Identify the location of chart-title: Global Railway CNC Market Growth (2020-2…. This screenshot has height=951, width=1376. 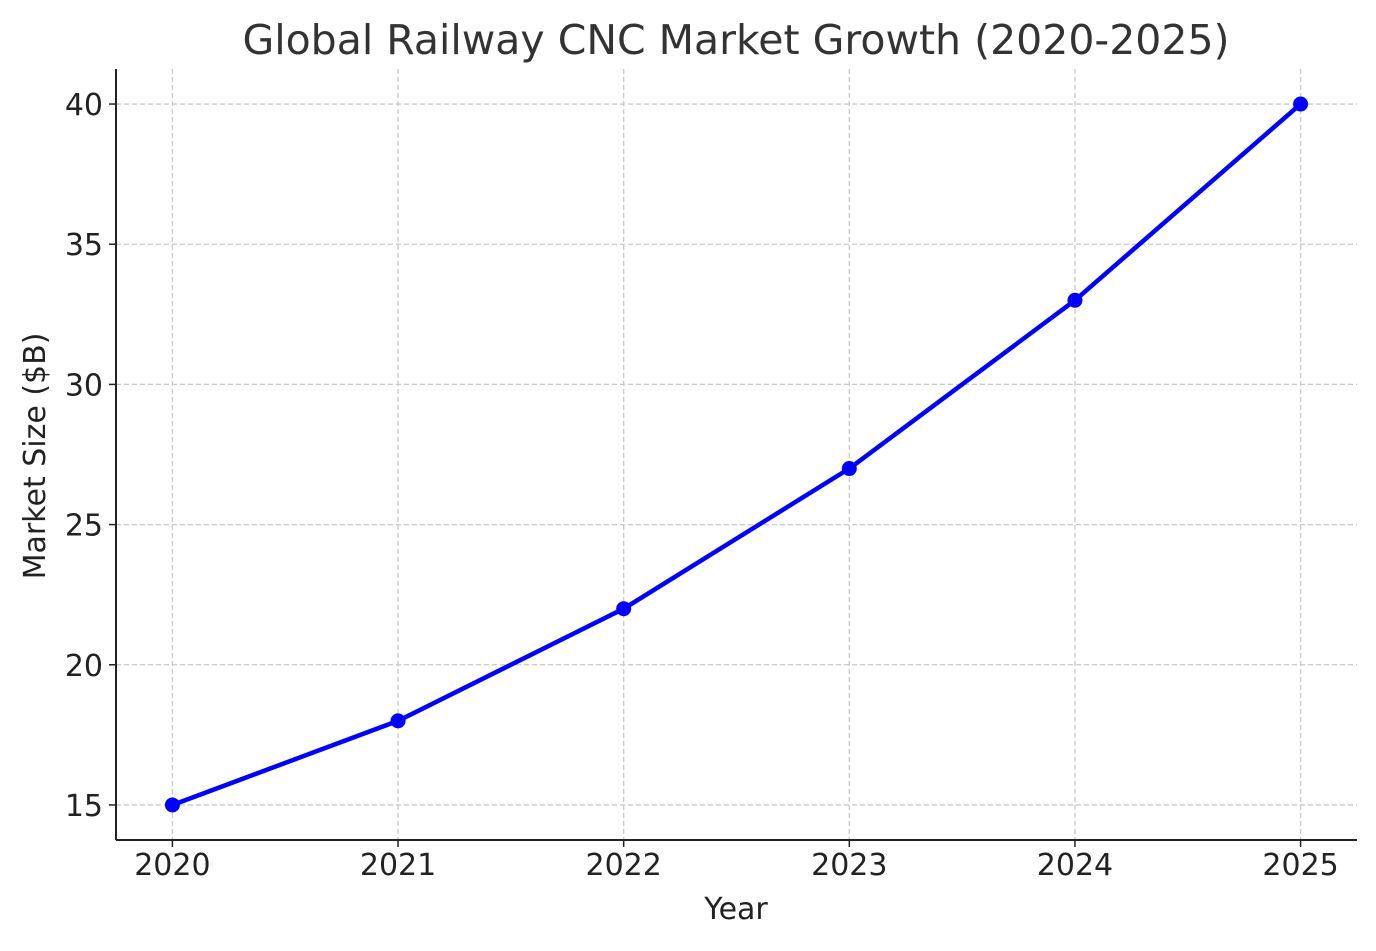
(735, 40).